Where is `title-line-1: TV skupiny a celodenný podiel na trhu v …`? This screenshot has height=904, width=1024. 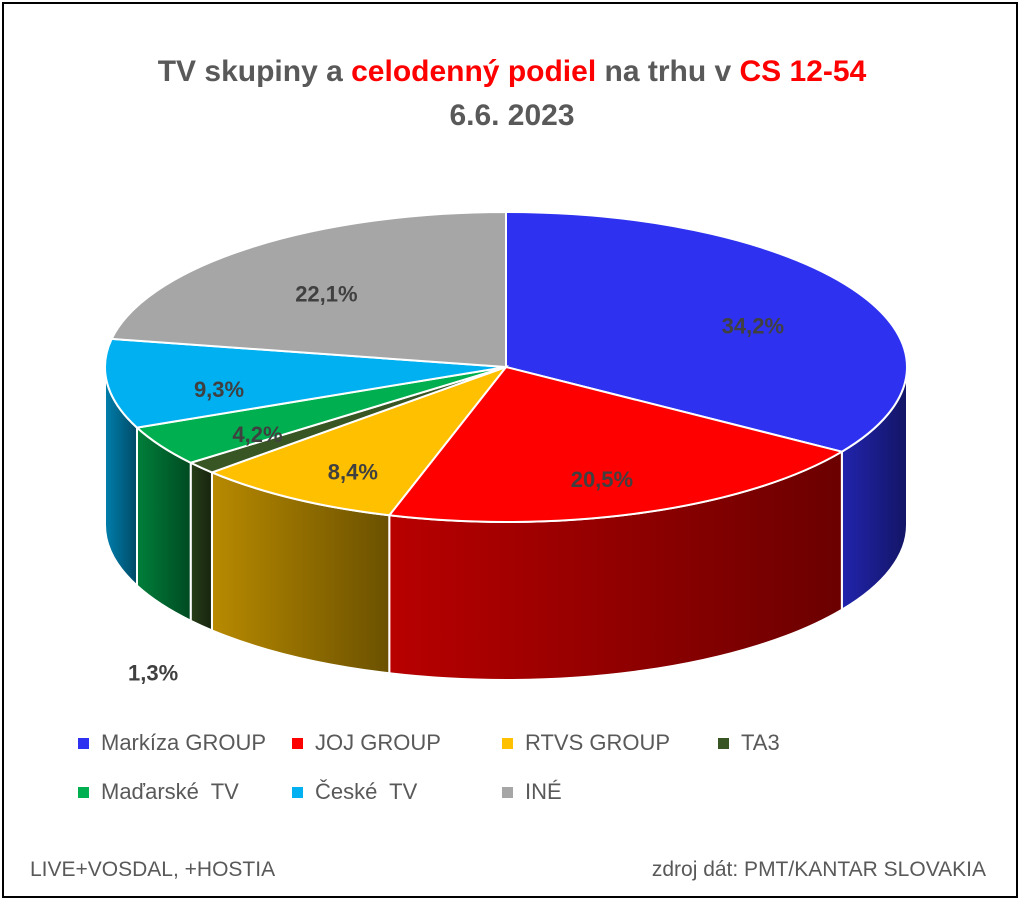 title-line-1: TV skupiny a celodenný podiel na trhu v … is located at coordinates (512, 71).